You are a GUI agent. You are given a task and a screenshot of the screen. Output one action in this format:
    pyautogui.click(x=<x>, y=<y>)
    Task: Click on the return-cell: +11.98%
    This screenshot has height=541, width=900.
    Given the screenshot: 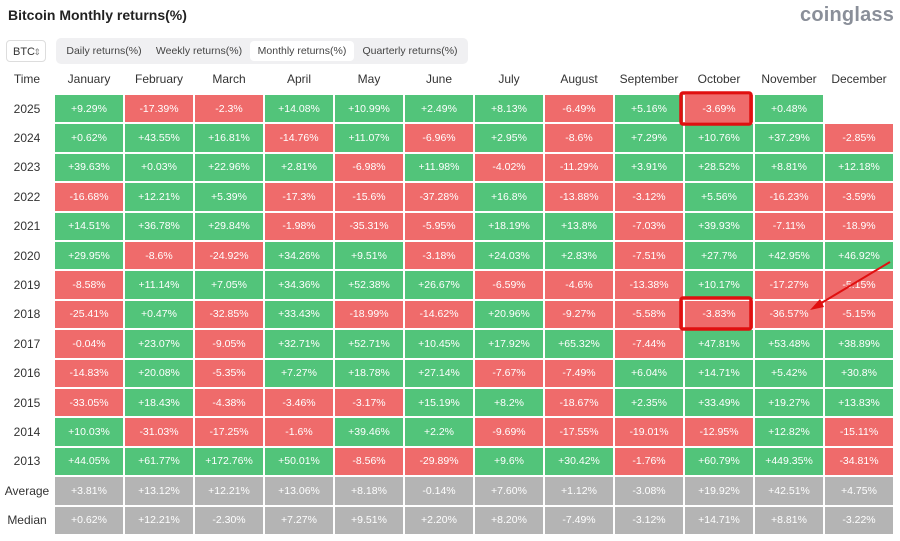 What is the action you would take?
    pyautogui.click(x=439, y=167)
    